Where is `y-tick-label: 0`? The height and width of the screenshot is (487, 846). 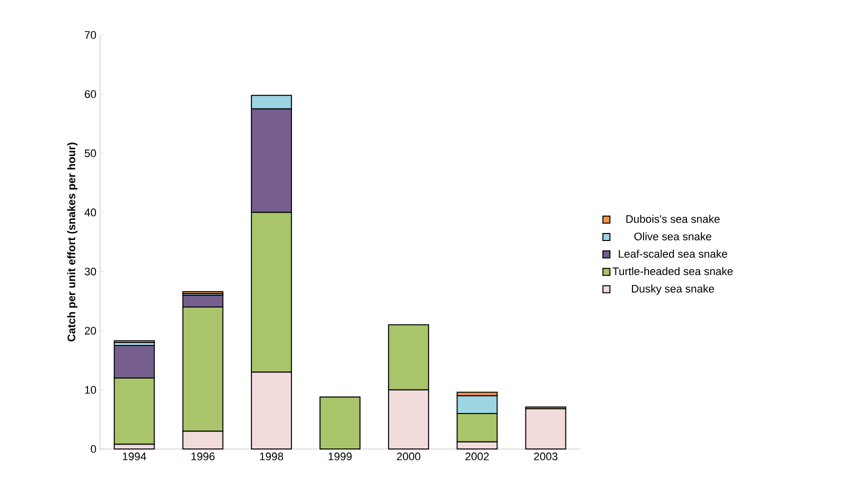
y-tick-label: 0 is located at coordinates (93, 449).